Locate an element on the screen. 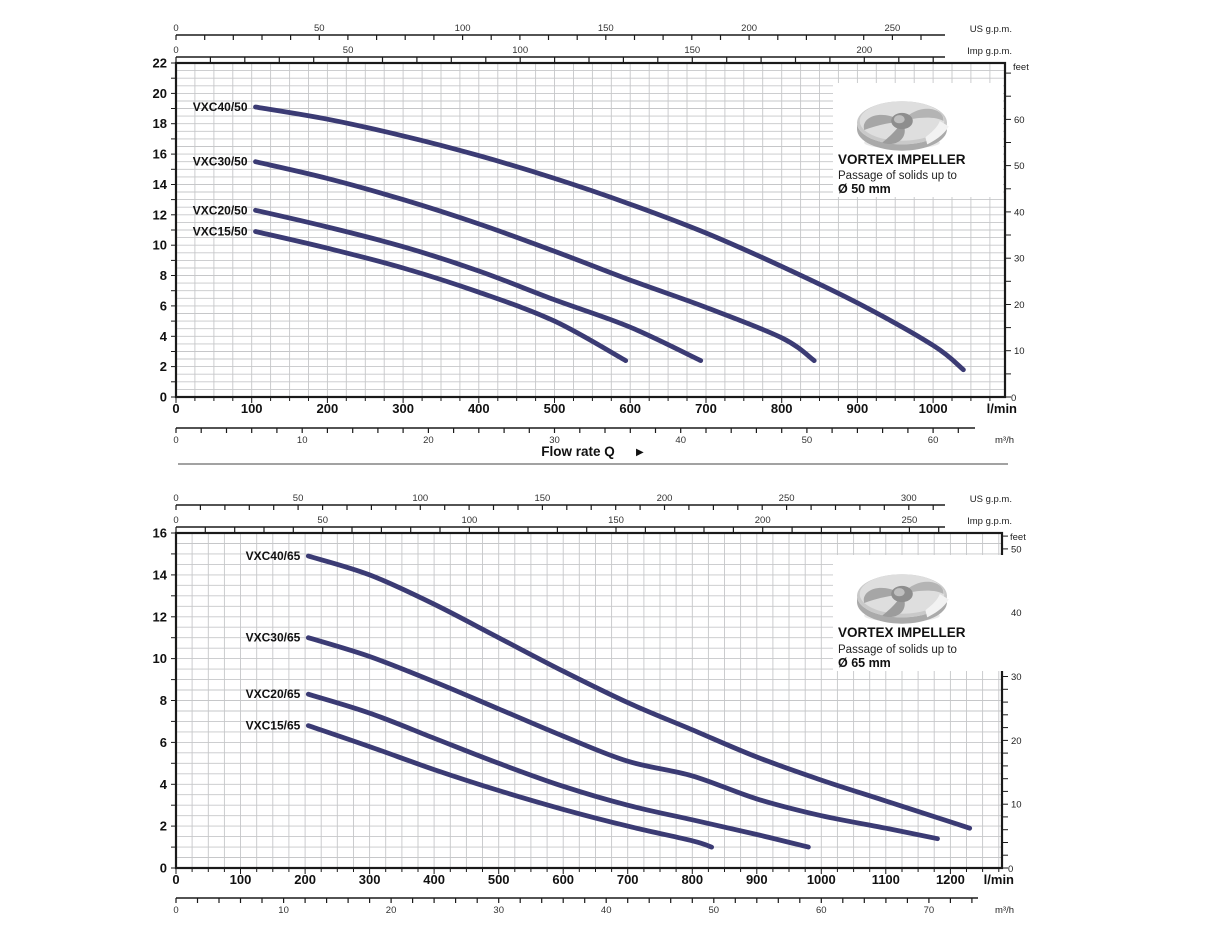 The height and width of the screenshot is (925, 1228). x-axis-m3h: 0 10 20 30 40 50 60 70 m³/h is located at coordinates (593, 906).